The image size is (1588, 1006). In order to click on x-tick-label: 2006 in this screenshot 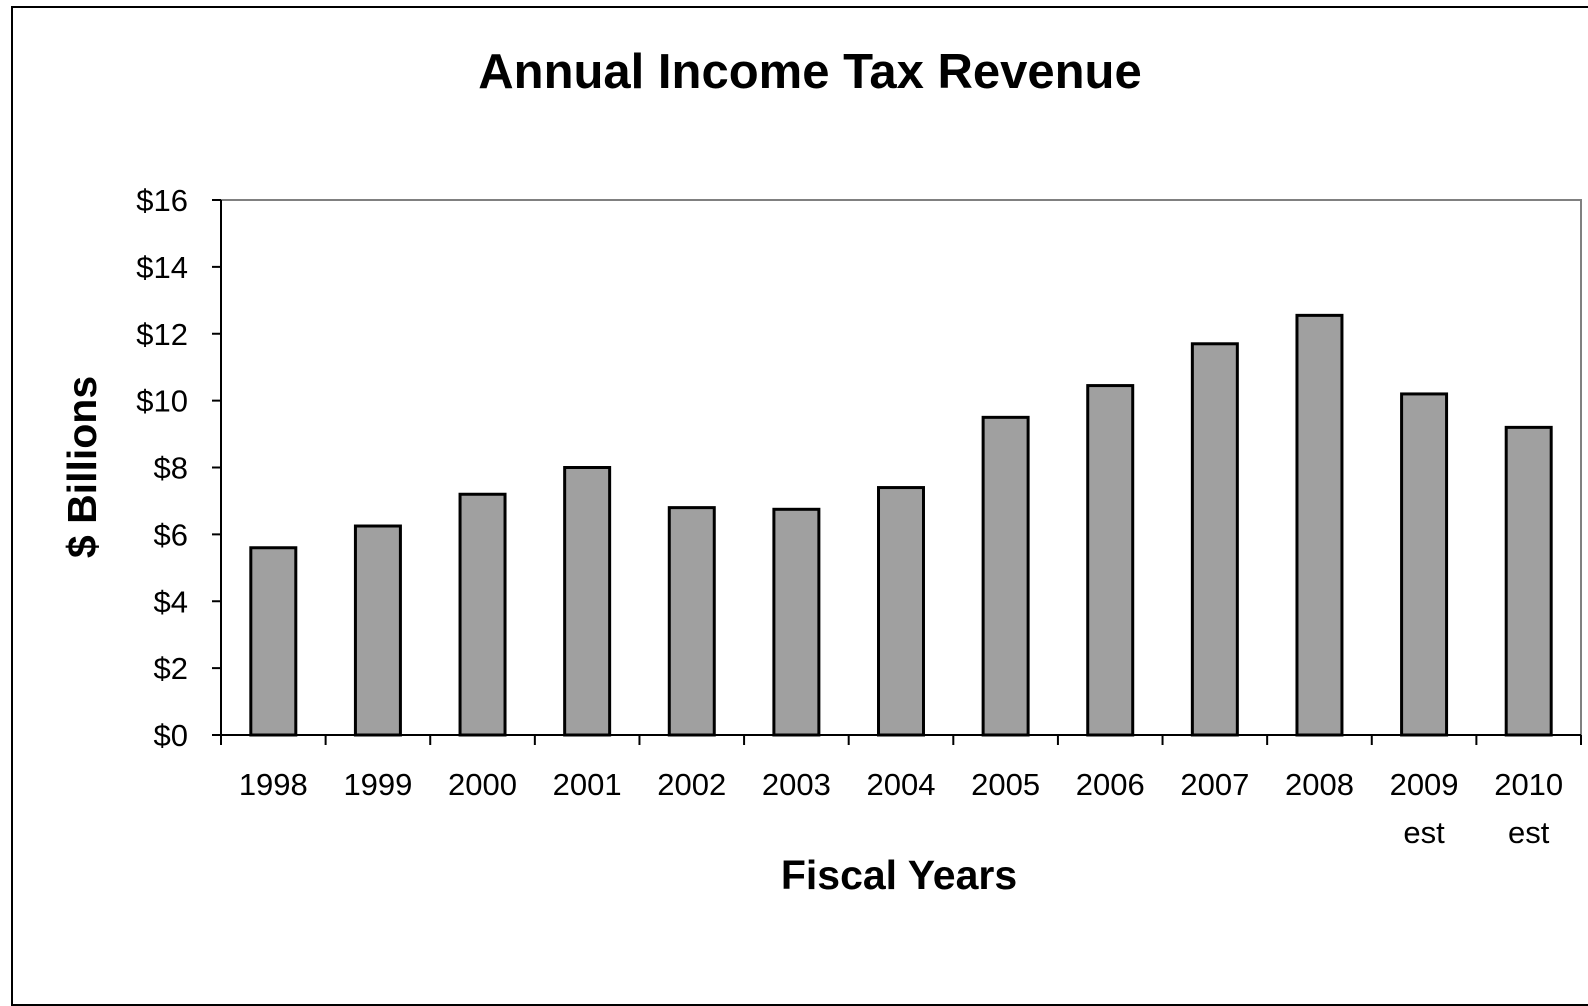, I will do `click(1110, 784)`.